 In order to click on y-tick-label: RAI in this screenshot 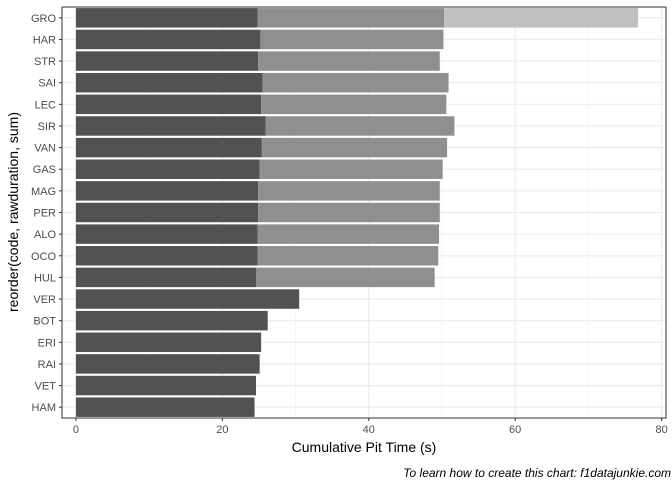, I will do `click(47, 365)`.